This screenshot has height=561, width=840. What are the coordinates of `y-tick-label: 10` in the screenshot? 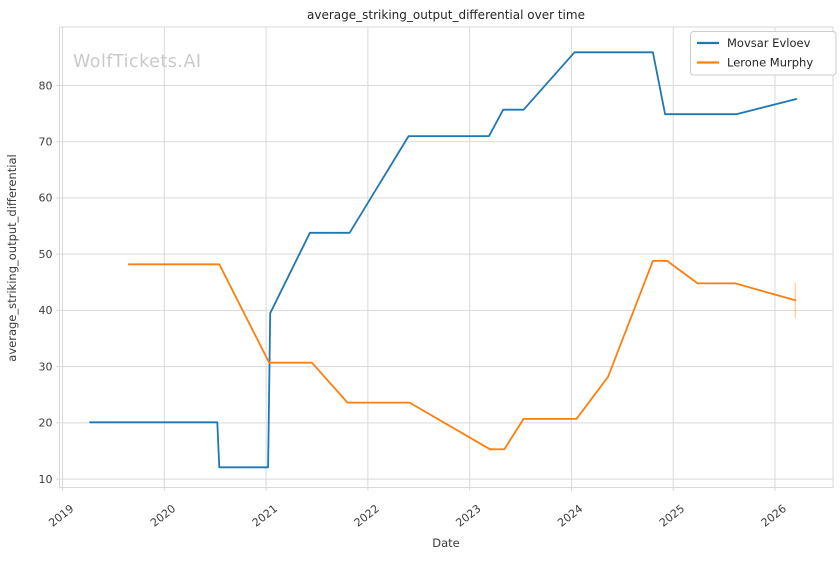 It's located at (46, 479).